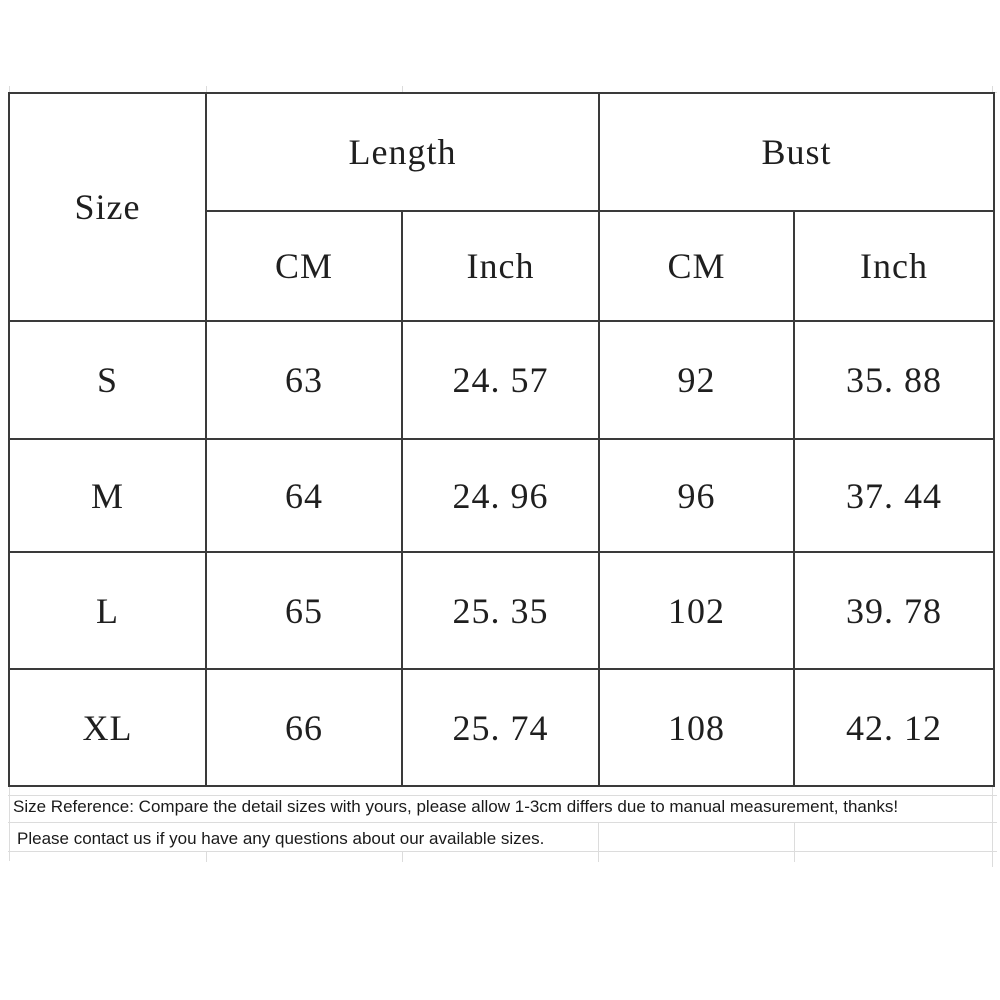 This screenshot has height=1000, width=1000. What do you see at coordinates (894, 727) in the screenshot?
I see `bust-inch-cell: 42. 12` at bounding box center [894, 727].